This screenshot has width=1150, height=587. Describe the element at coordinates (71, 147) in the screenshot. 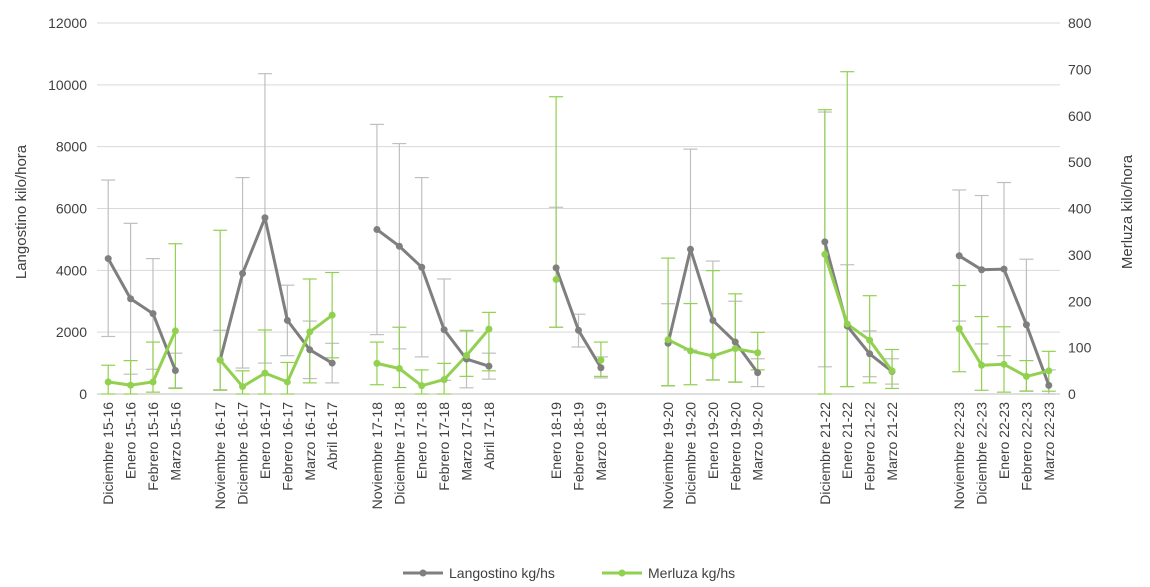

I see `y-left-tick-label: 8000` at that location.